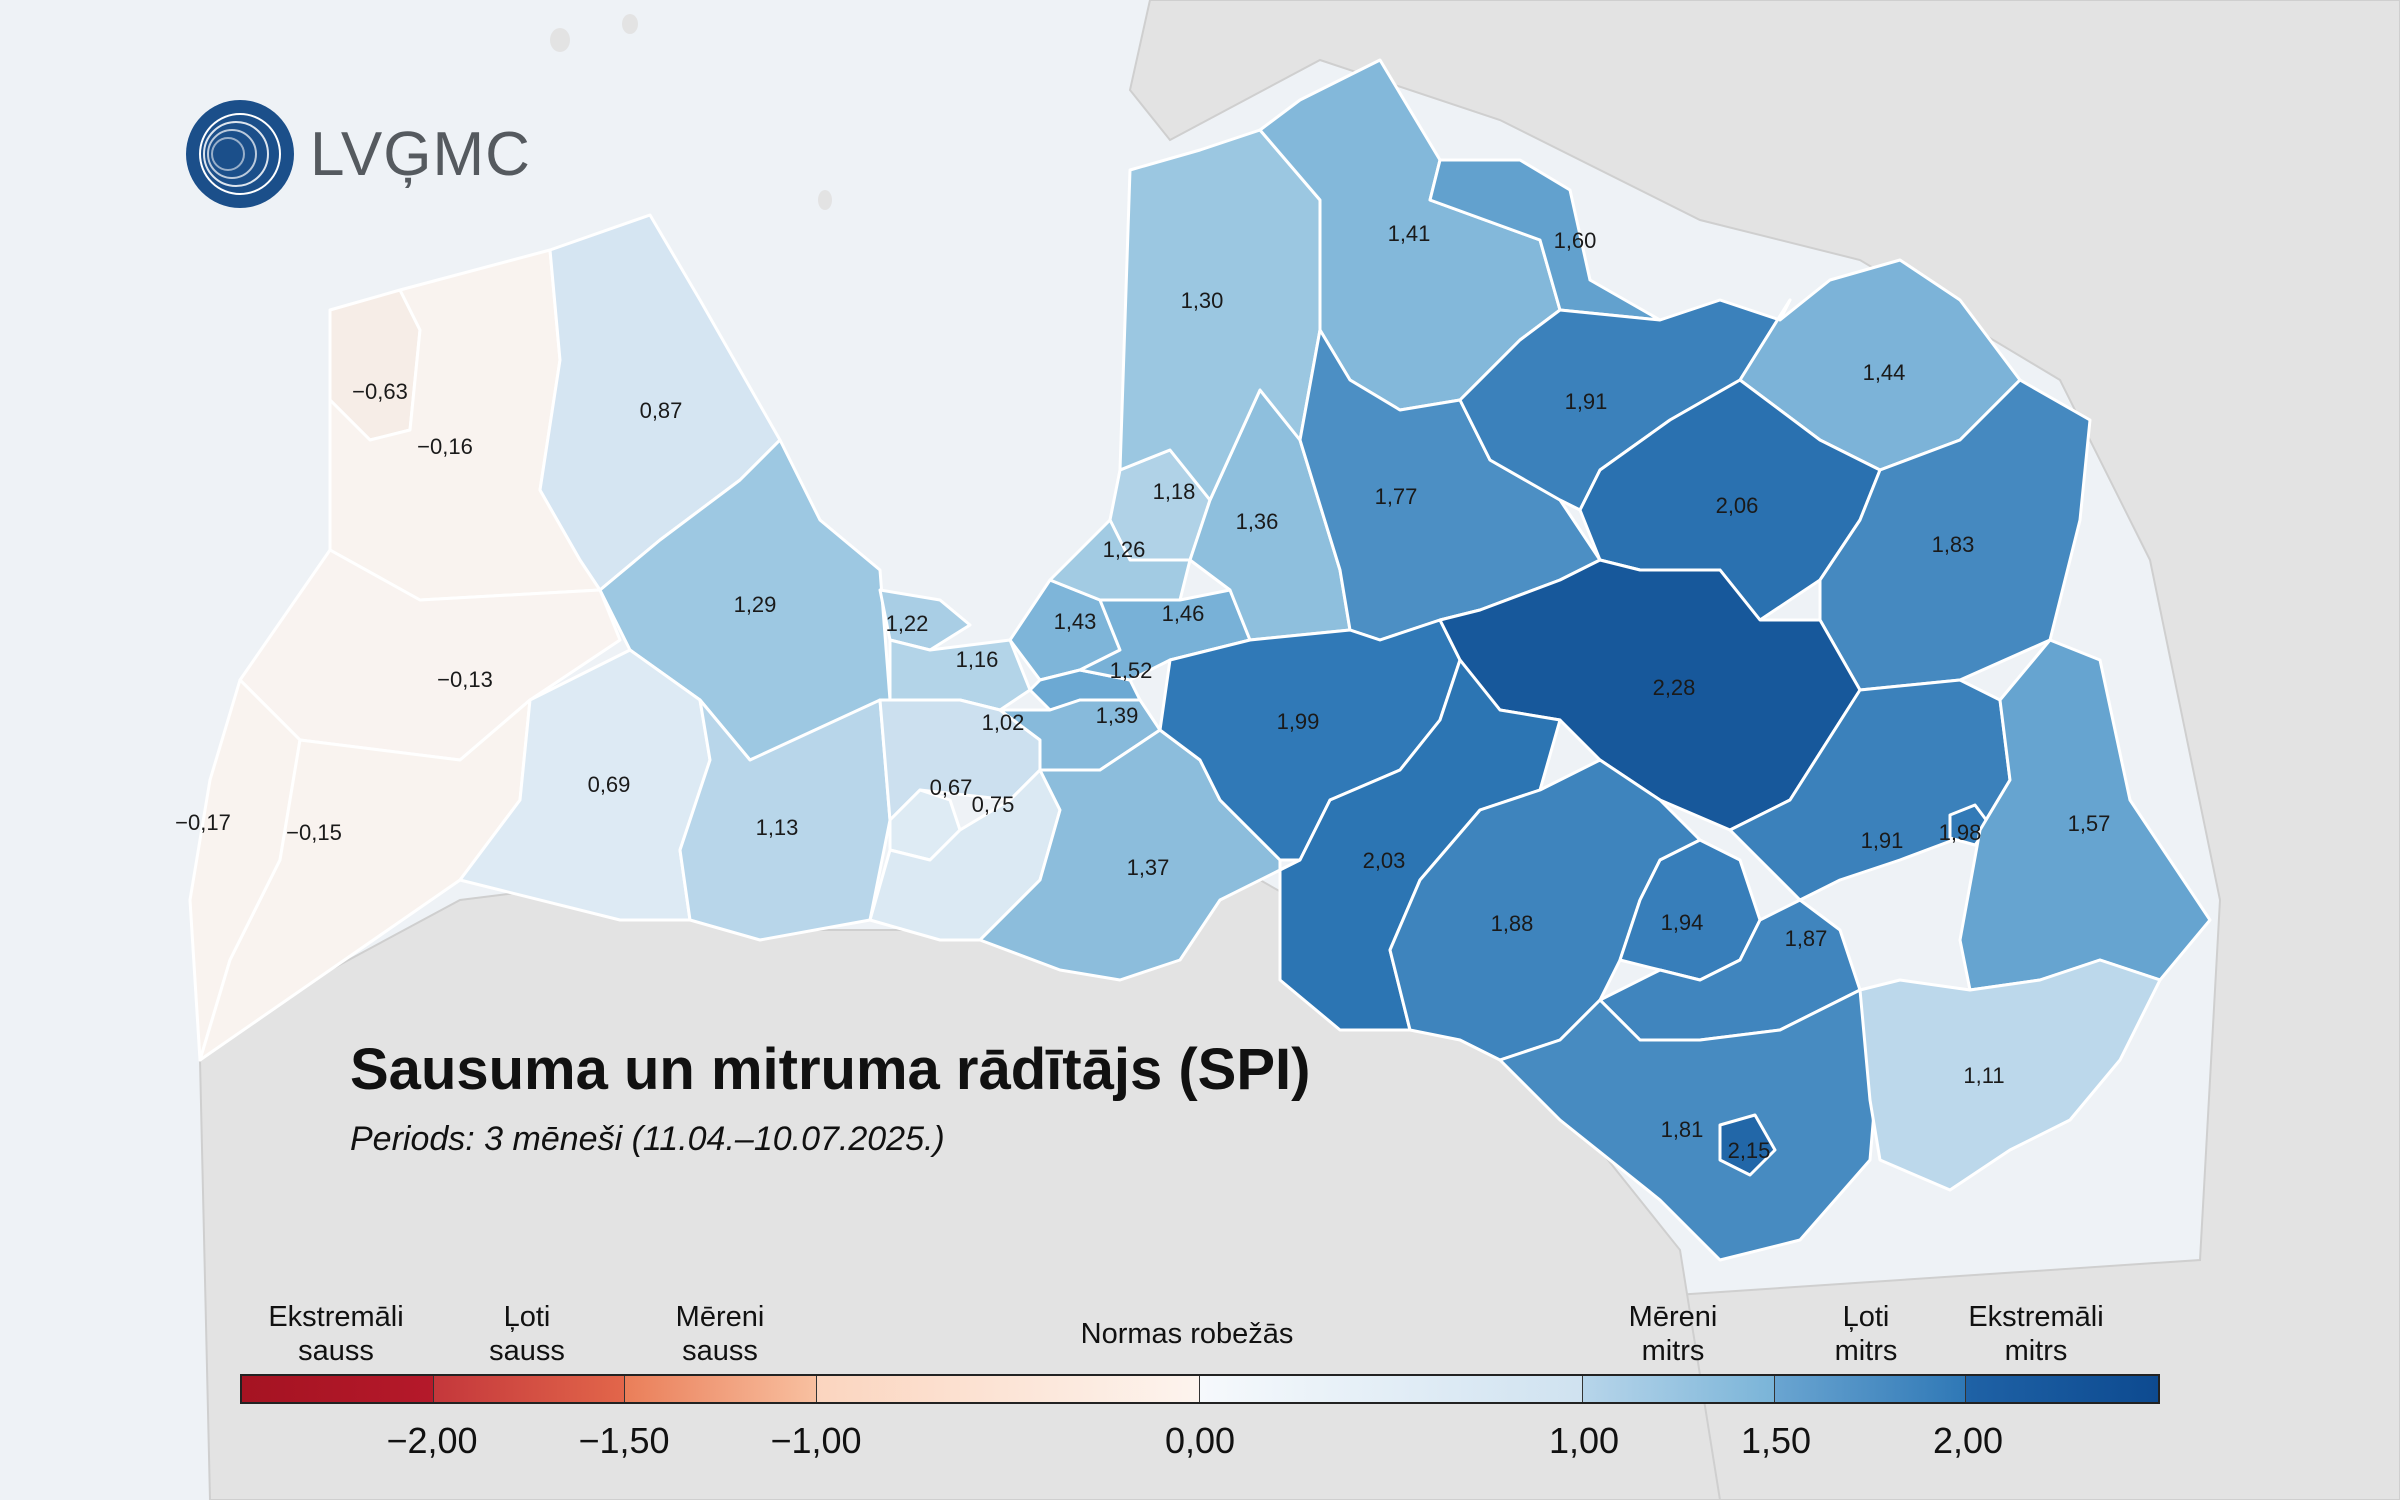 The width and height of the screenshot is (2400, 1500). I want to click on region-label-adazi: 1,26, so click(1124, 549).